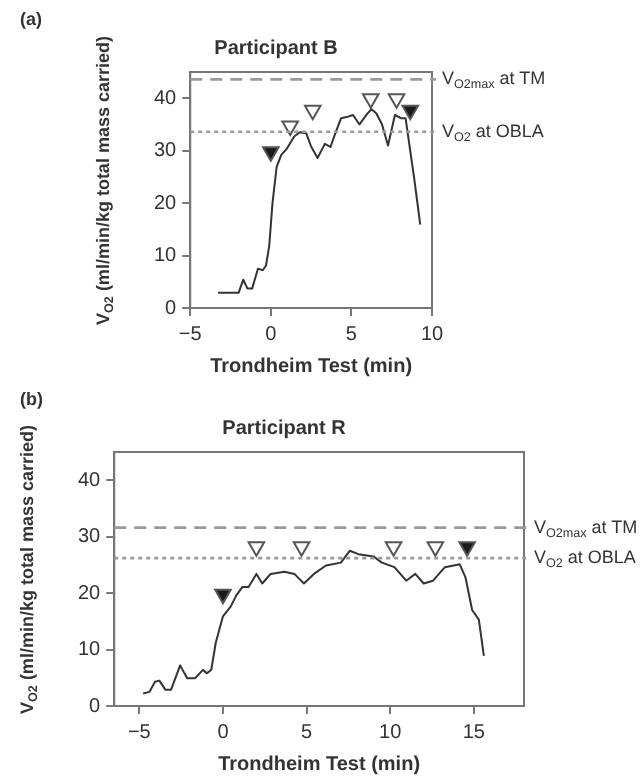 The width and height of the screenshot is (640, 778). What do you see at coordinates (276, 48) in the screenshot?
I see `chart-title: Participant B` at bounding box center [276, 48].